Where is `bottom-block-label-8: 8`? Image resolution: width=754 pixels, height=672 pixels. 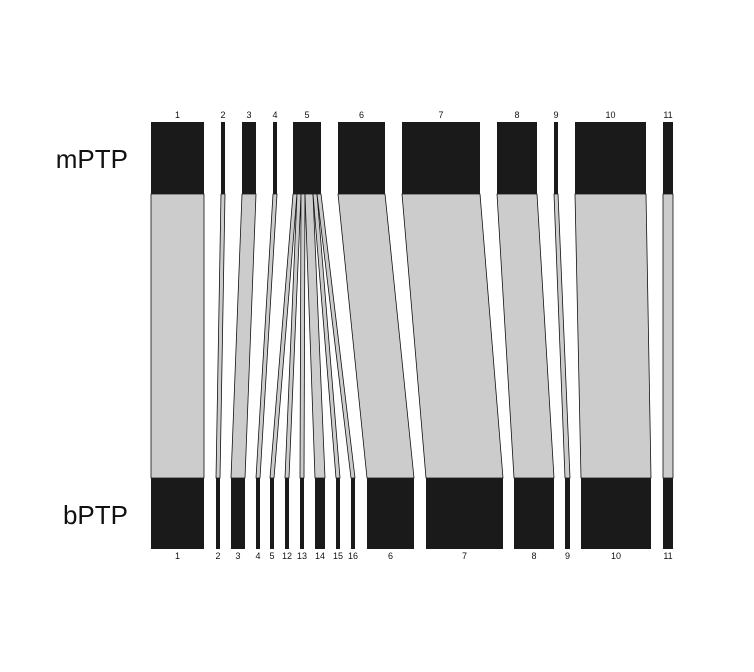
bottom-block-label-8: 8 is located at coordinates (533, 556).